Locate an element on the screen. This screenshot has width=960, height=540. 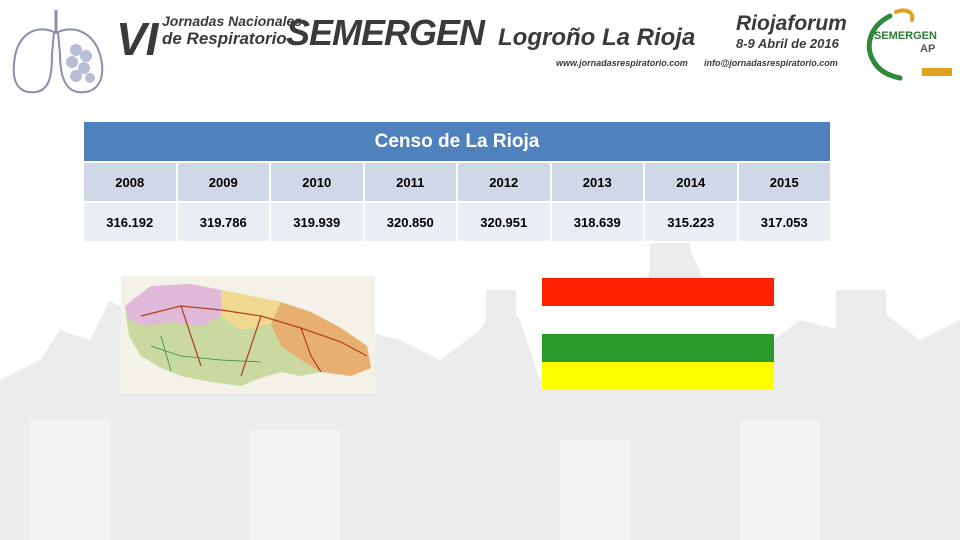
event-dates: 8-9 Abril de 2016 is located at coordinates (787, 43).